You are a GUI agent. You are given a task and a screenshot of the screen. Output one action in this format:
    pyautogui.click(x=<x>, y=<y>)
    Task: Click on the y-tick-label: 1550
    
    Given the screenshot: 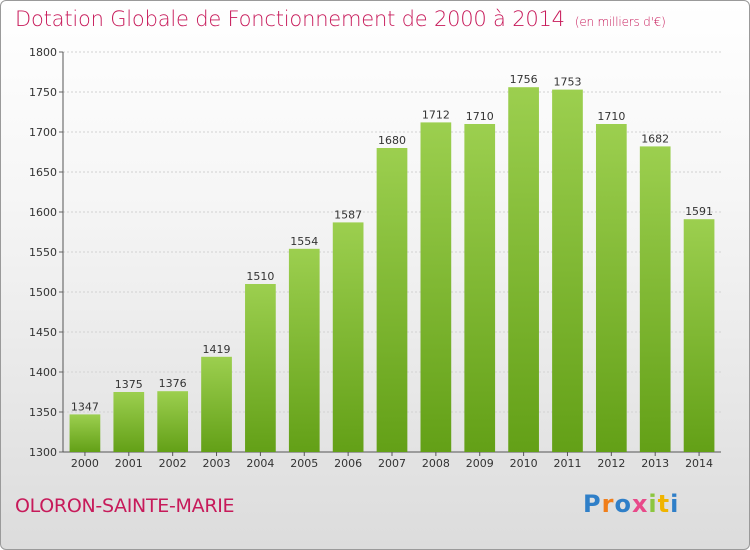 What is the action you would take?
    pyautogui.click(x=43, y=252)
    